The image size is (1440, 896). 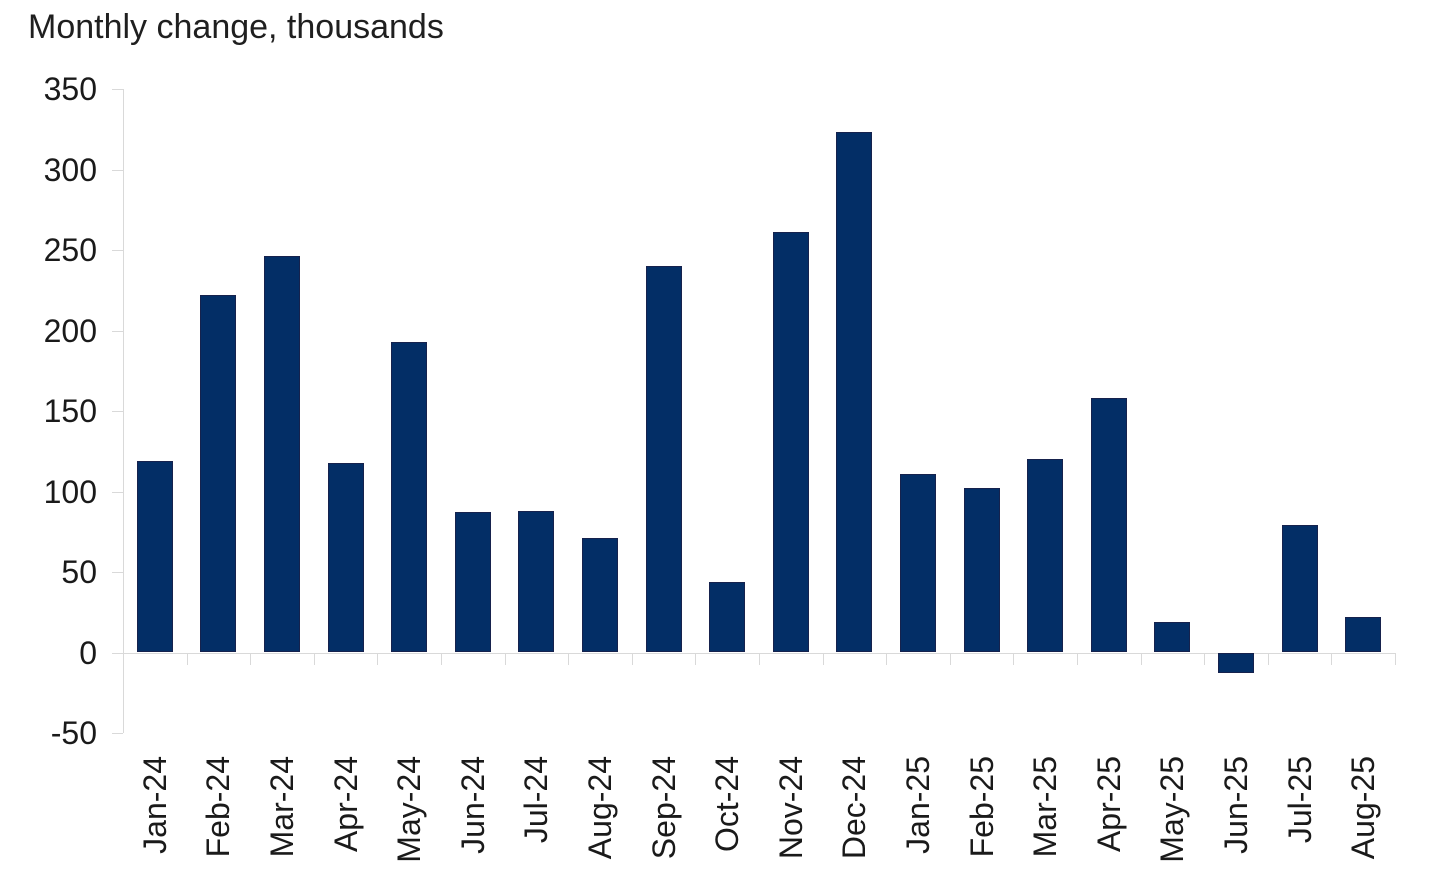 I want to click on x-axis-label: Aug-24, so click(x=600, y=808).